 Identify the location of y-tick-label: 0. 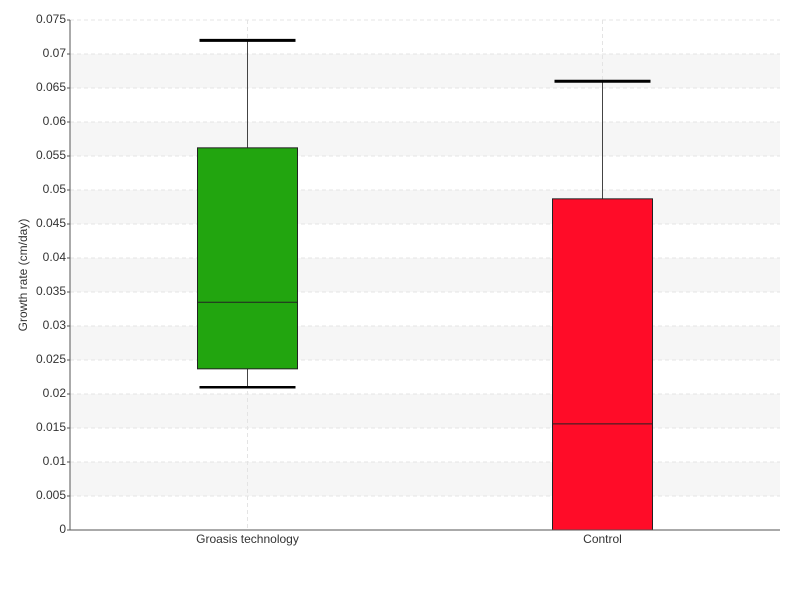
(62, 529).